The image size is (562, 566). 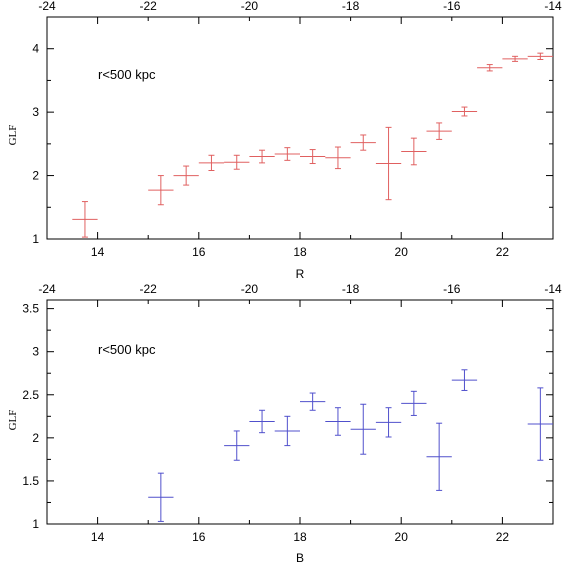 I want to click on x-axis-label: B, so click(x=300, y=558).